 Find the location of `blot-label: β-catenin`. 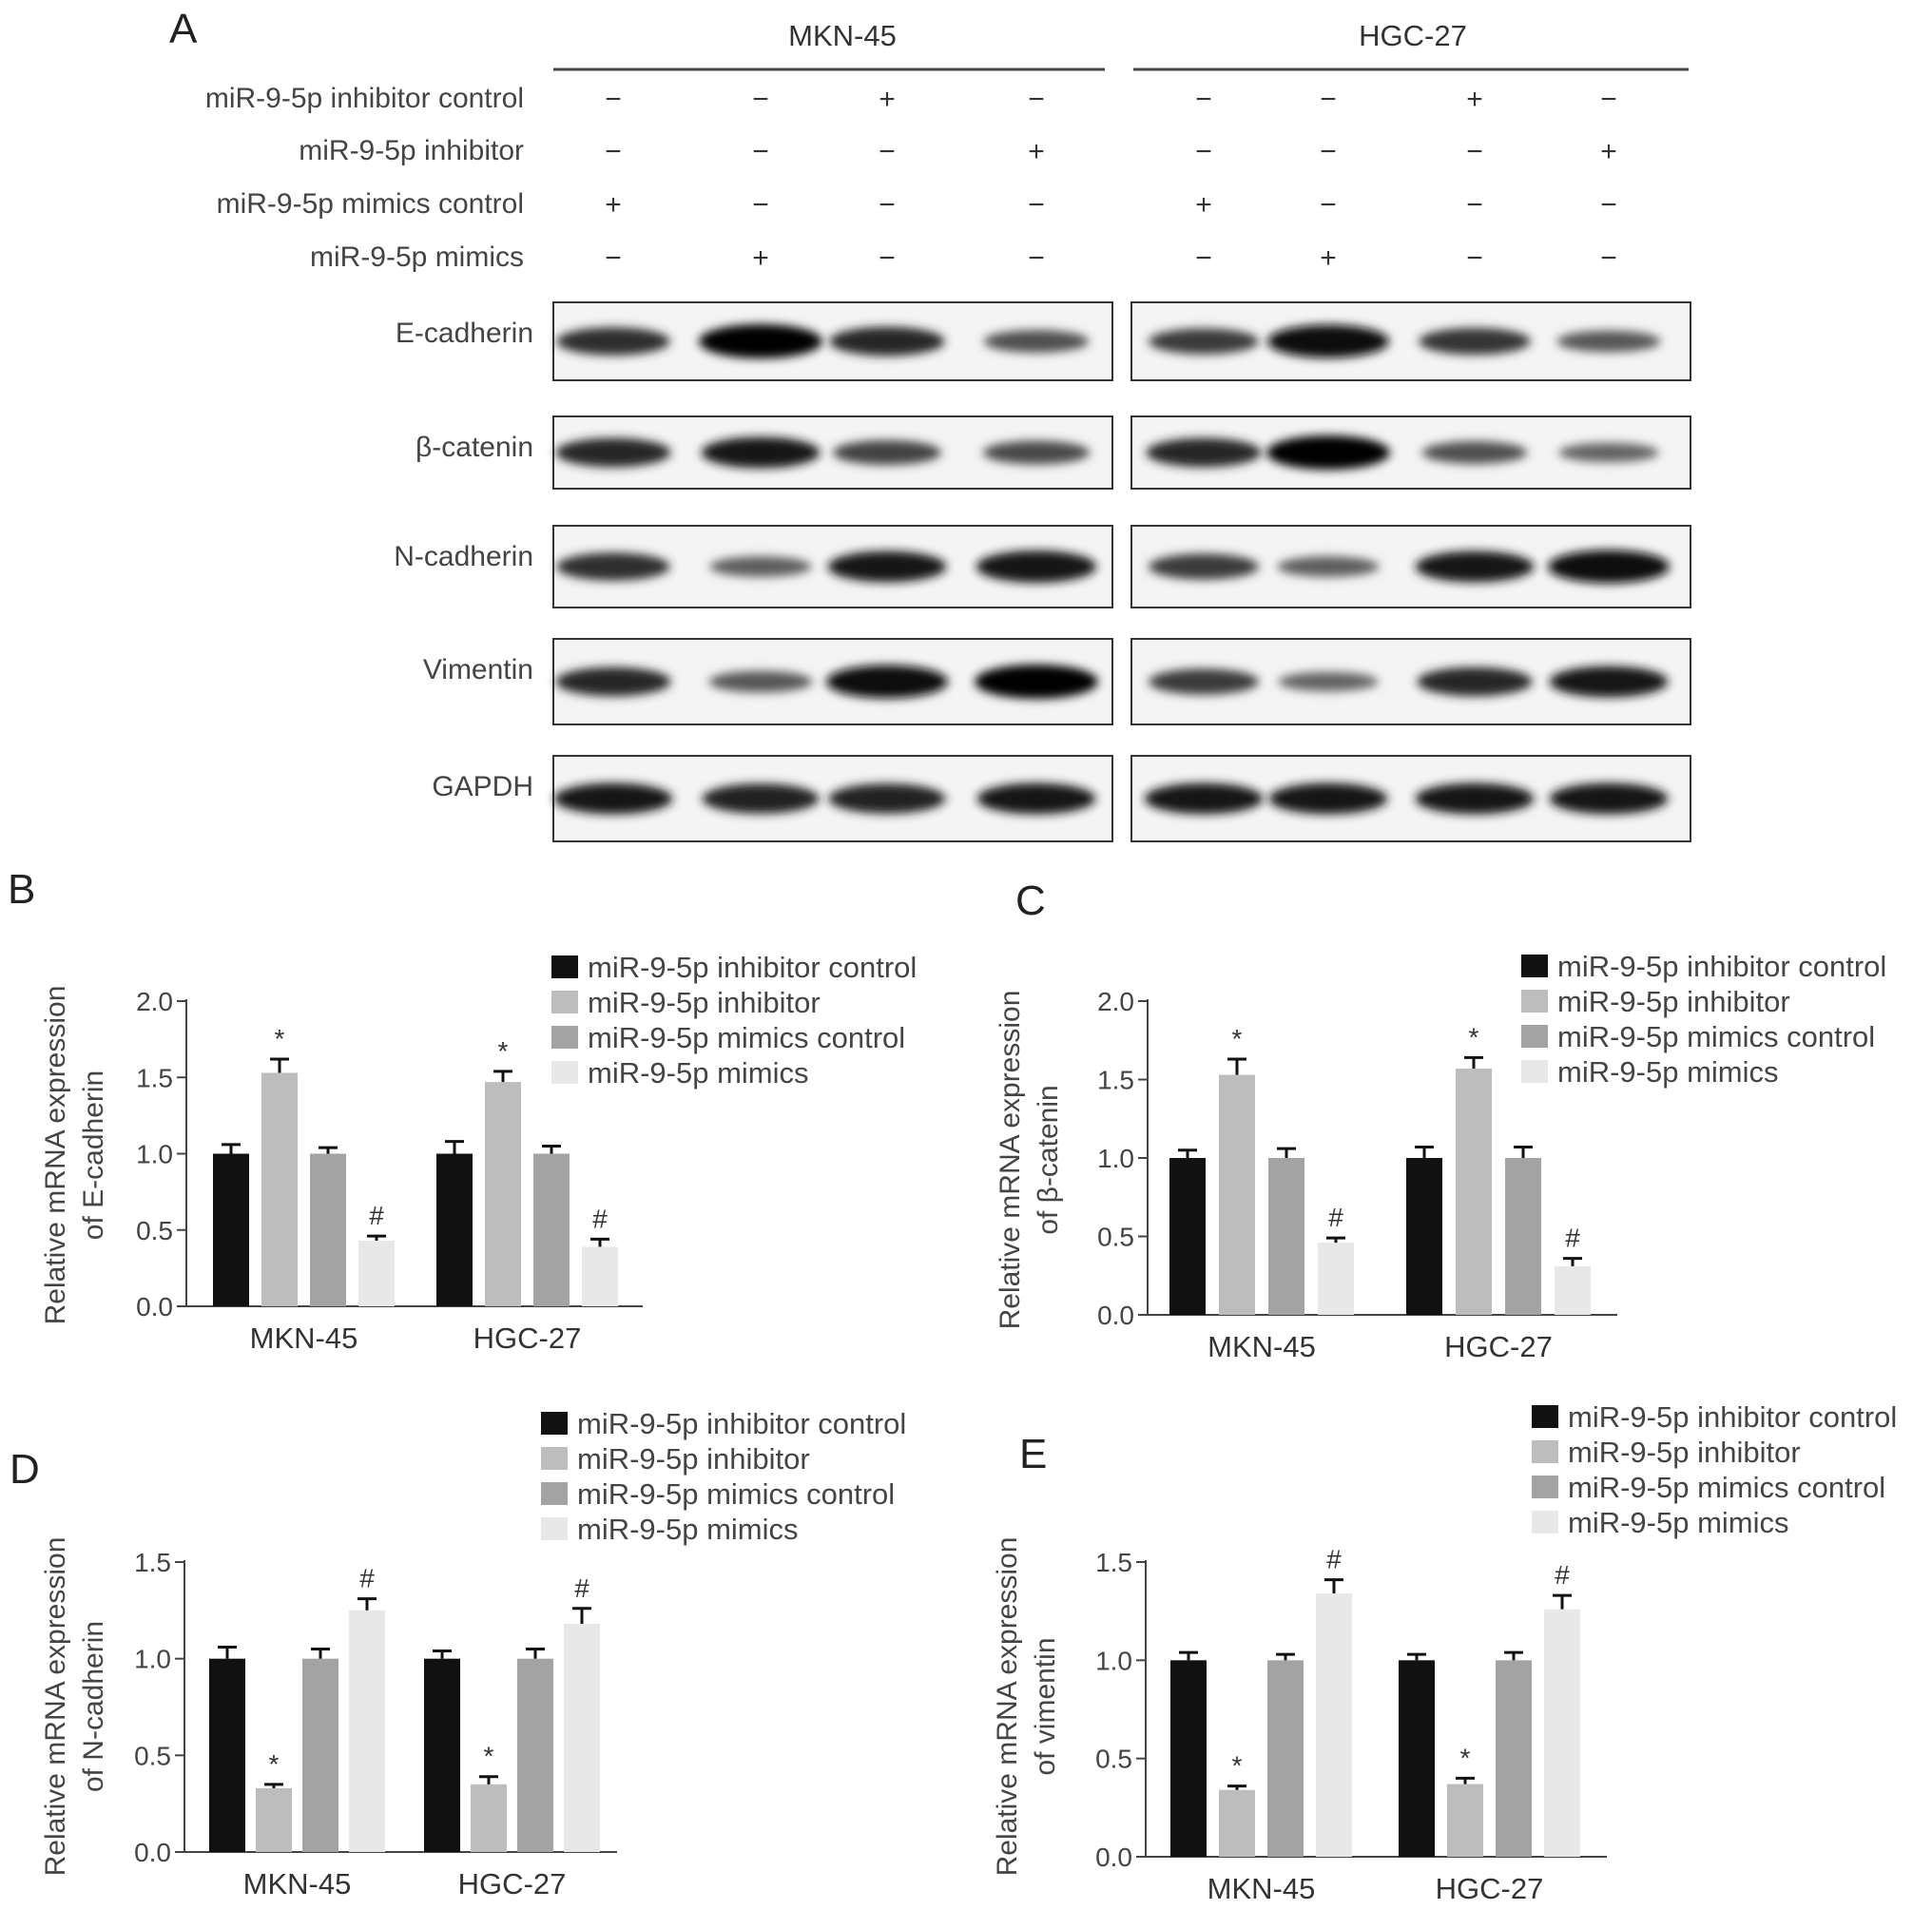

blot-label: β-catenin is located at coordinates (474, 448).